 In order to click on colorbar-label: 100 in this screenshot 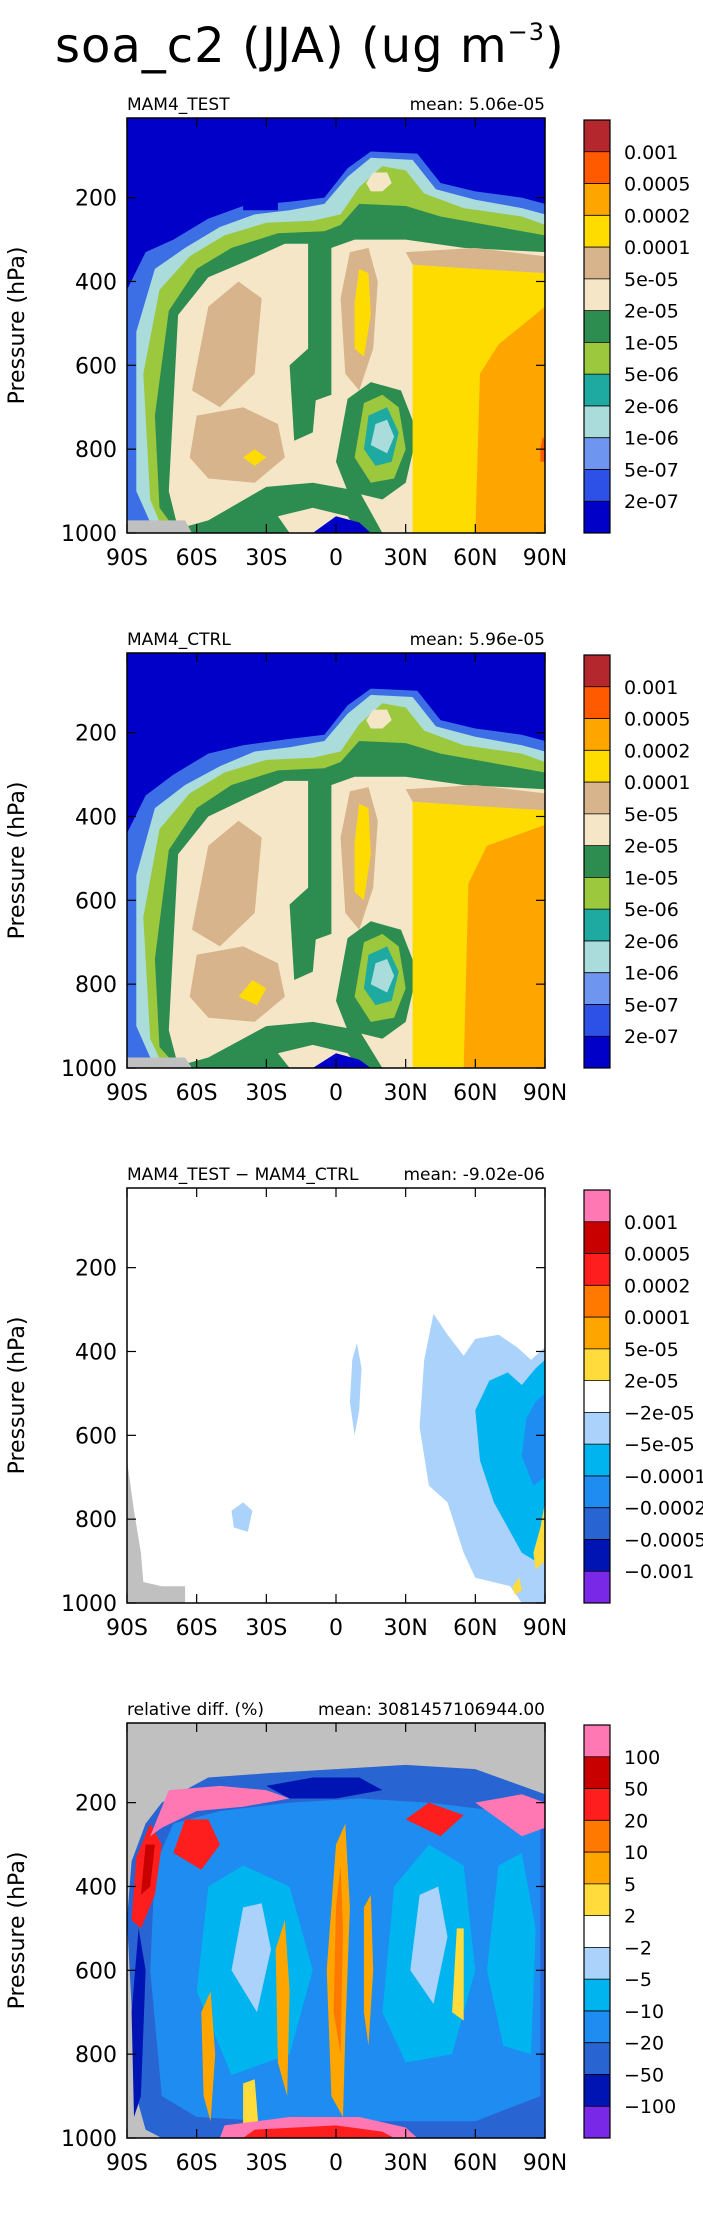, I will do `click(642, 1758)`.